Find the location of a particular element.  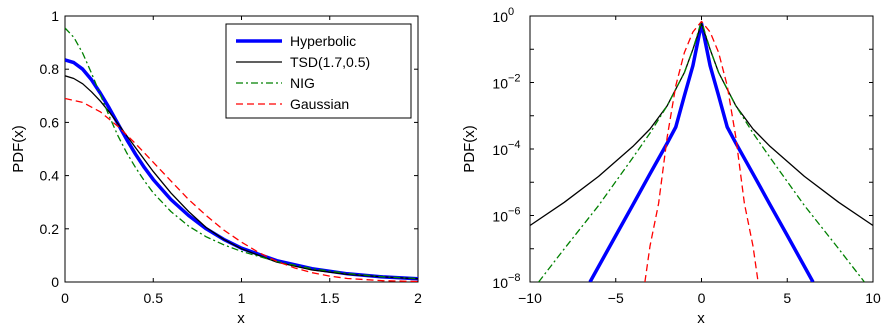

left-ytick-label: 0.2 is located at coordinates (50, 229).